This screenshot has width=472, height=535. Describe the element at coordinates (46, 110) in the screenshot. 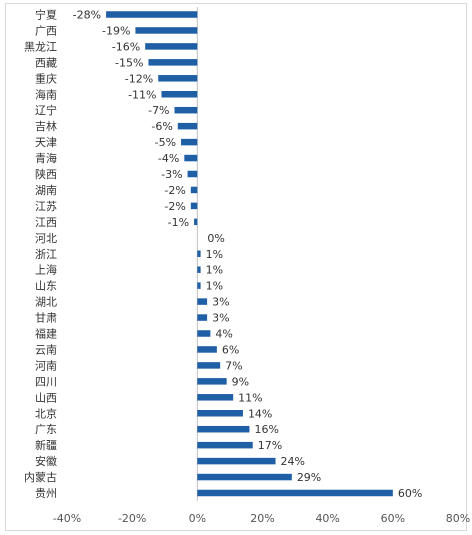

I see `category-label: 辽宁` at that location.